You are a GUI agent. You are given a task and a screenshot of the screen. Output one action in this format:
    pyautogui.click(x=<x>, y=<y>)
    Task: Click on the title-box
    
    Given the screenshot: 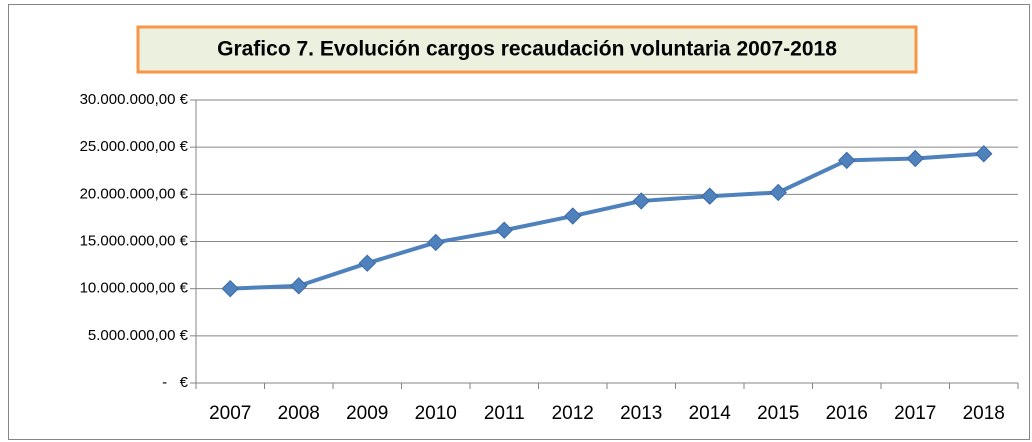 What is the action you would take?
    pyautogui.click(x=527, y=49)
    